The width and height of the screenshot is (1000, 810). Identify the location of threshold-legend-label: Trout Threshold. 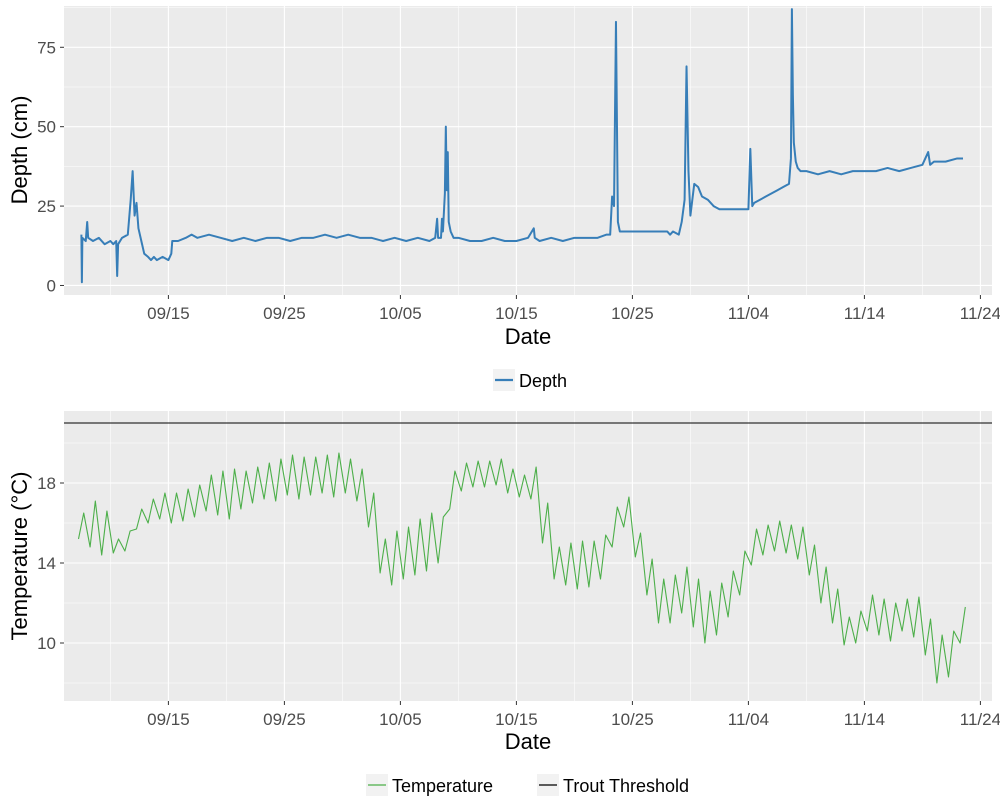
(626, 786).